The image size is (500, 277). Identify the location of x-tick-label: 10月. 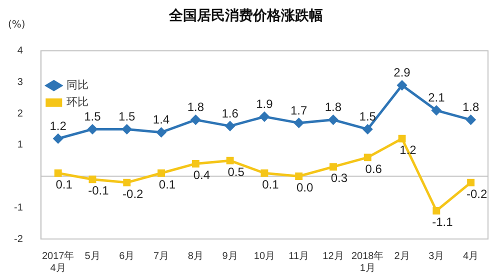
(265, 256).